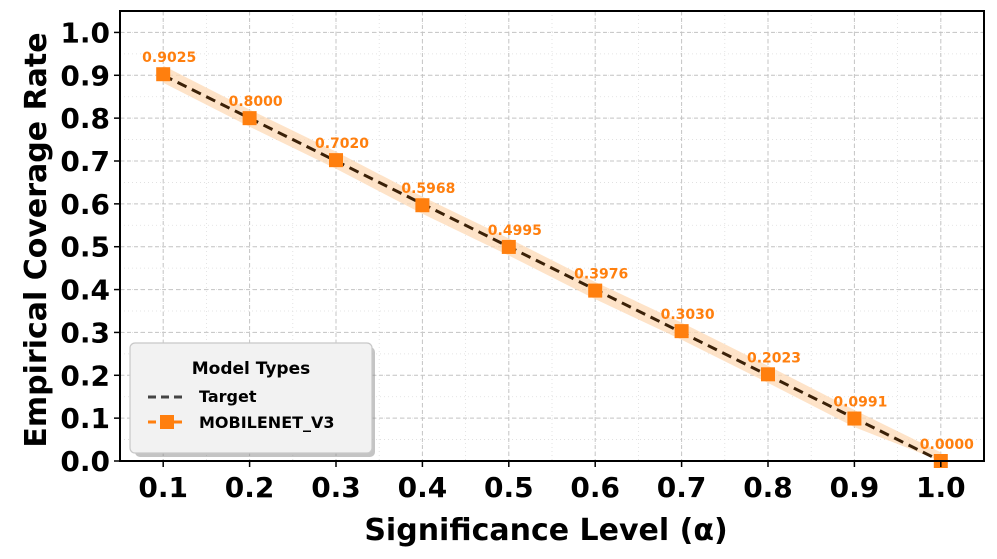  Describe the element at coordinates (336, 487) in the screenshot. I see `x-tick-label: 0.3` at that location.